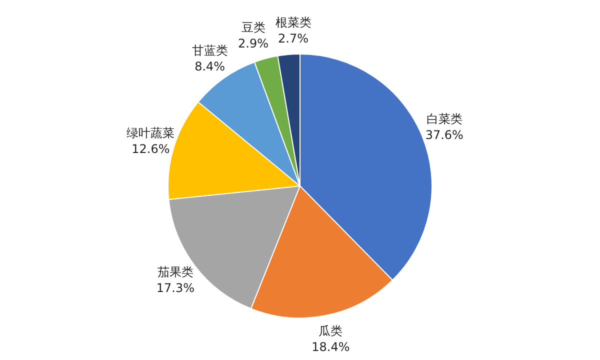 The width and height of the screenshot is (600, 360). I want to click on slice-label: 瓜类, so click(330, 331).